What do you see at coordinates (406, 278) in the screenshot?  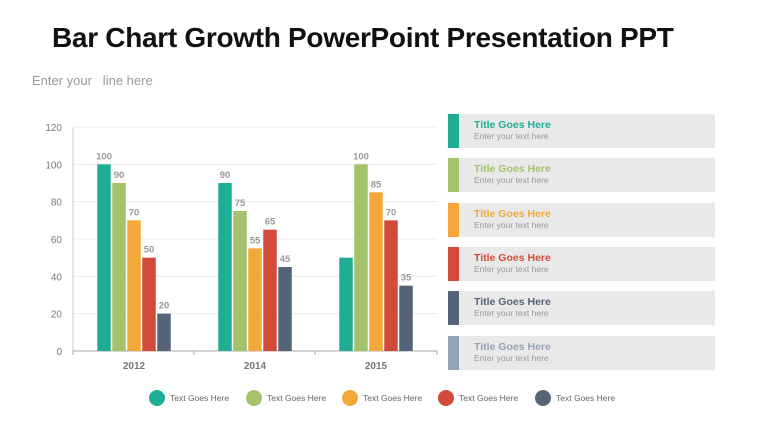 I see `data-label: 35` at bounding box center [406, 278].